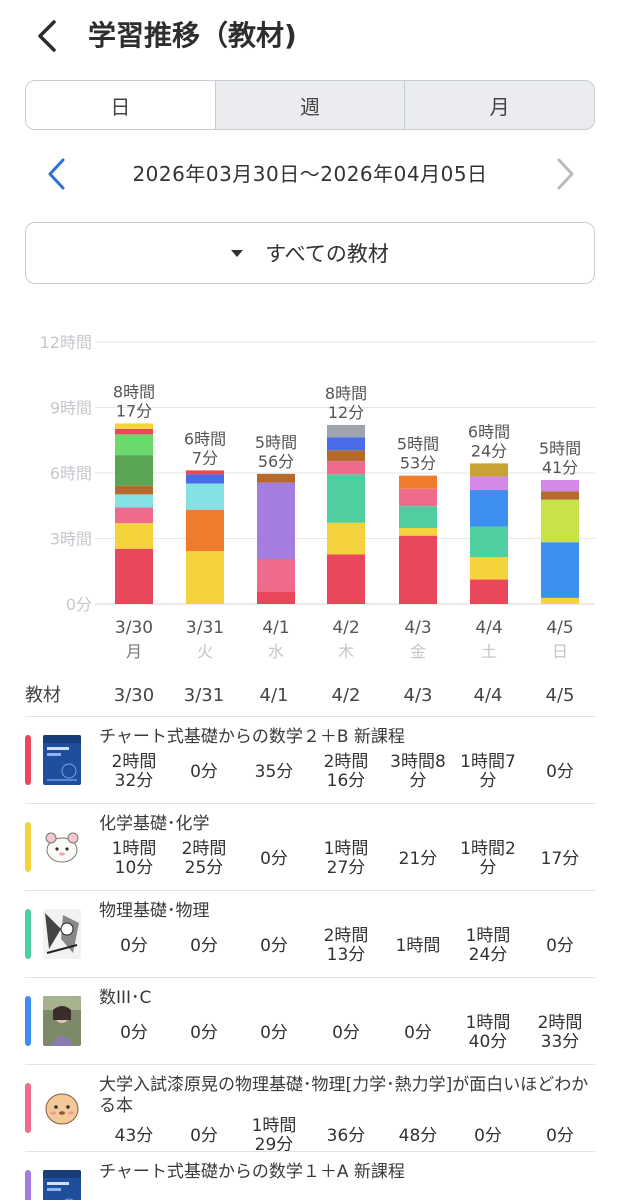 This screenshot has width=620, height=1200. Describe the element at coordinates (560, 695) in the screenshot. I see `column-header-date: 4/5` at that location.